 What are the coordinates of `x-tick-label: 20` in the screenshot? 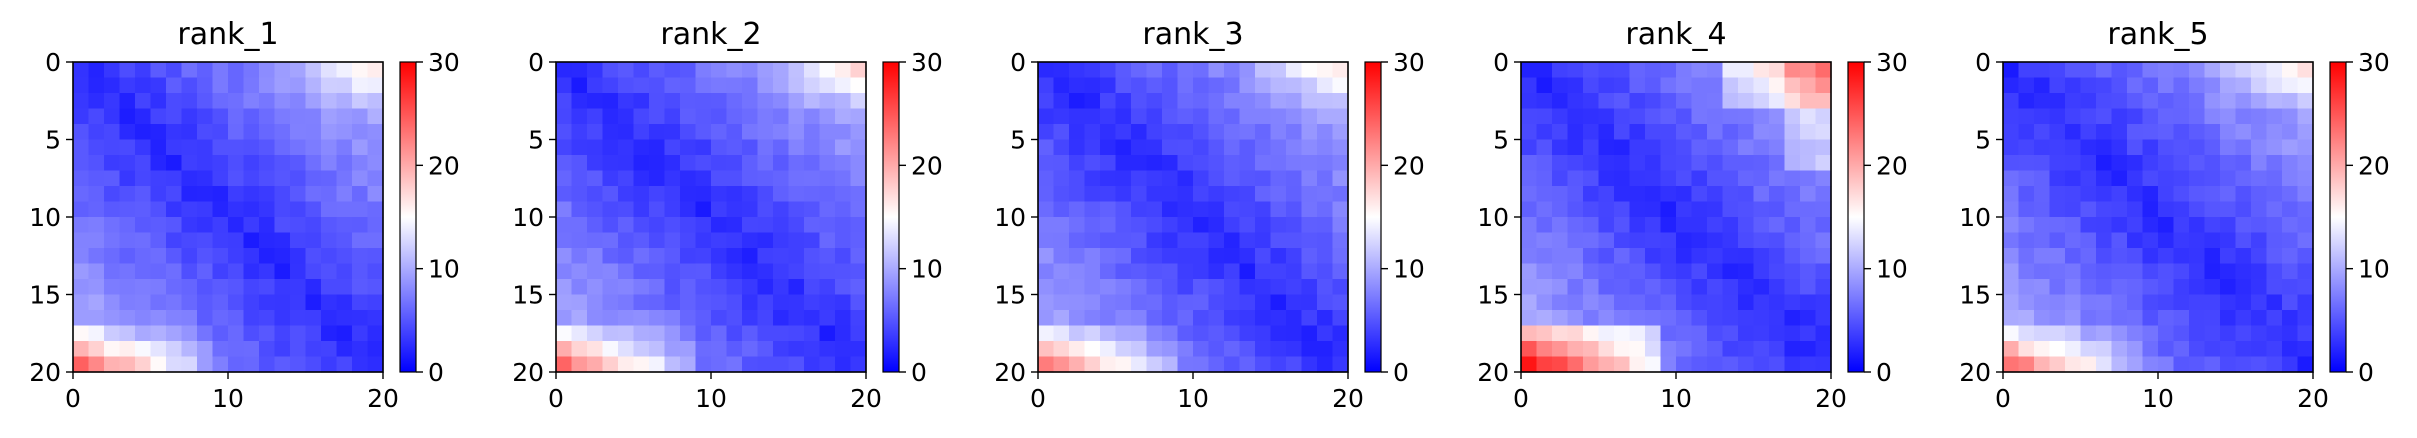 It's located at (383, 398).